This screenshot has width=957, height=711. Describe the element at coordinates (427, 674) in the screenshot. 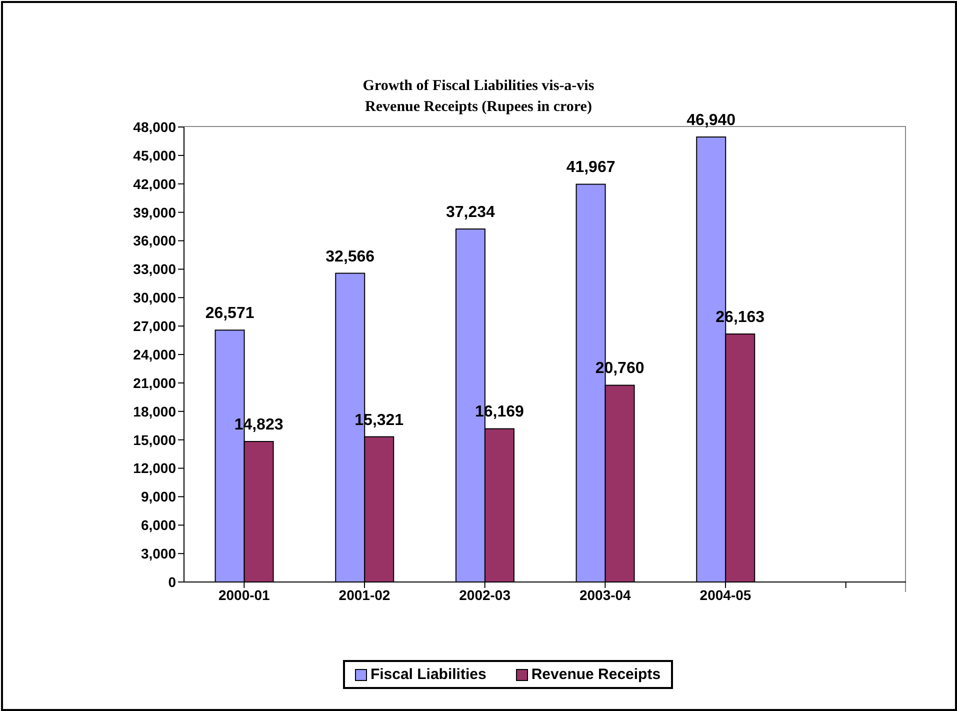

I see `legend-label: Fiscal Liabilities` at that location.